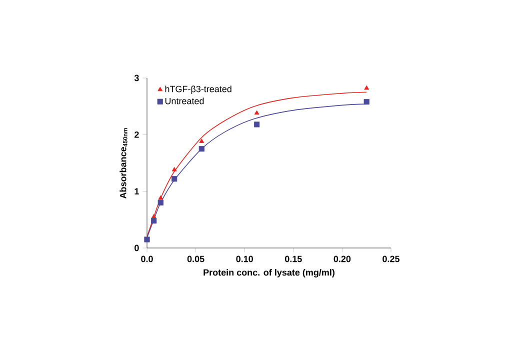 Image resolution: width=520 pixels, height=350 pixels. Describe the element at coordinates (198, 90) in the screenshot. I see `legend-label: hTGF-β3-treated` at that location.